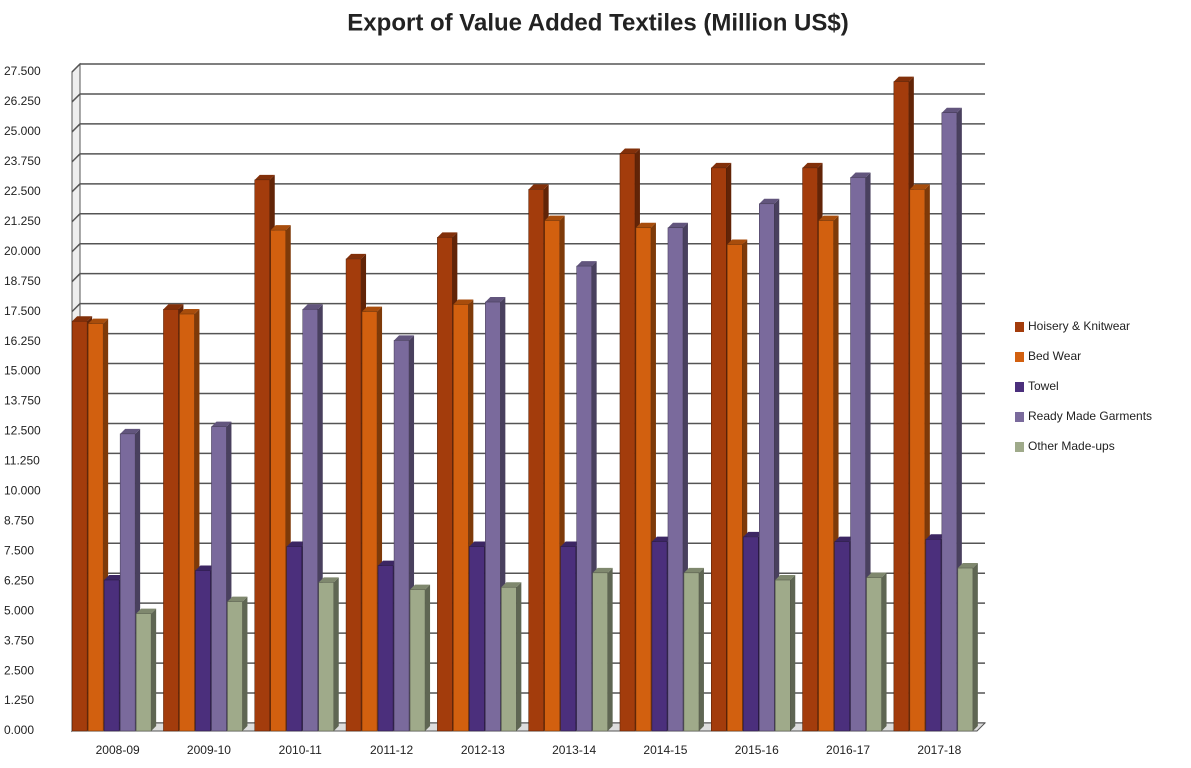  Describe the element at coordinates (483, 750) in the screenshot. I see `x-tick-label: 2012-13` at that location.